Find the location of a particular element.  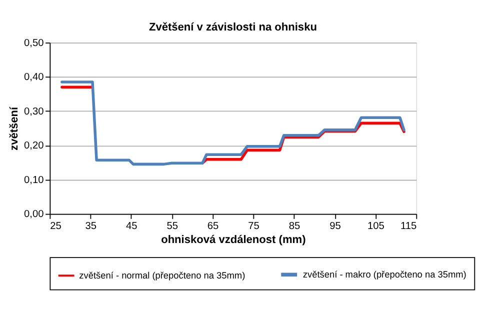

x-tick-label: 85 is located at coordinates (294, 226).